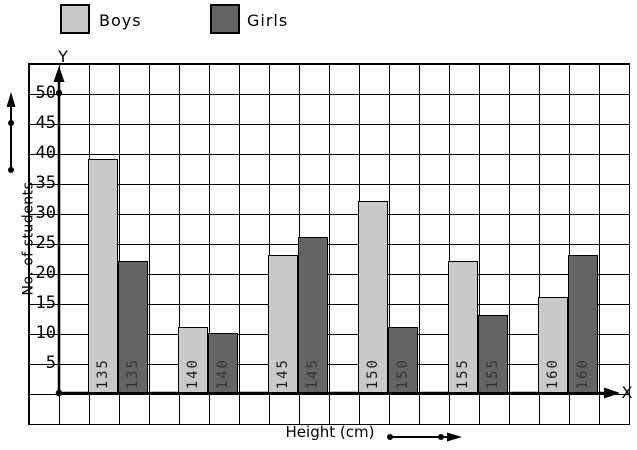 Image resolution: width=637 pixels, height=450 pixels. What do you see at coordinates (50, 363) in the screenshot?
I see `y-tick-label-5: 5` at bounding box center [50, 363].